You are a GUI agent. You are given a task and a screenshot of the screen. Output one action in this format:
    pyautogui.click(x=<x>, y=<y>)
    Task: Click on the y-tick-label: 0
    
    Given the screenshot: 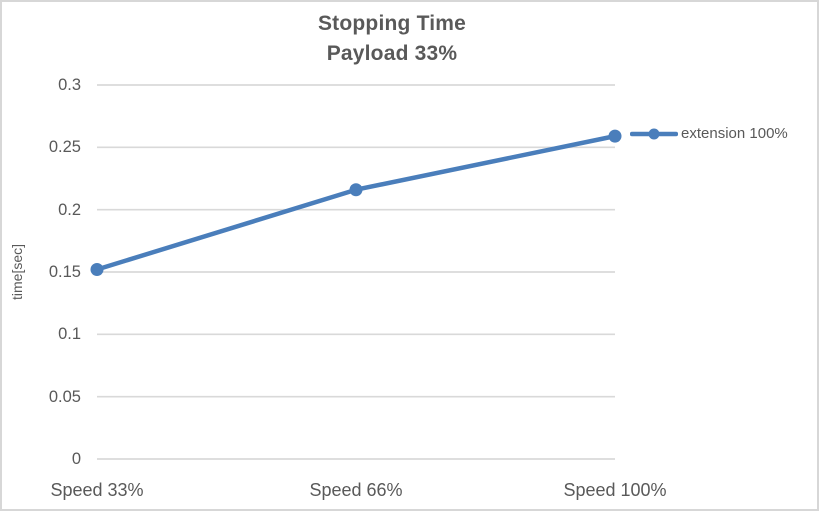 What is the action you would take?
    pyautogui.click(x=76, y=459)
    